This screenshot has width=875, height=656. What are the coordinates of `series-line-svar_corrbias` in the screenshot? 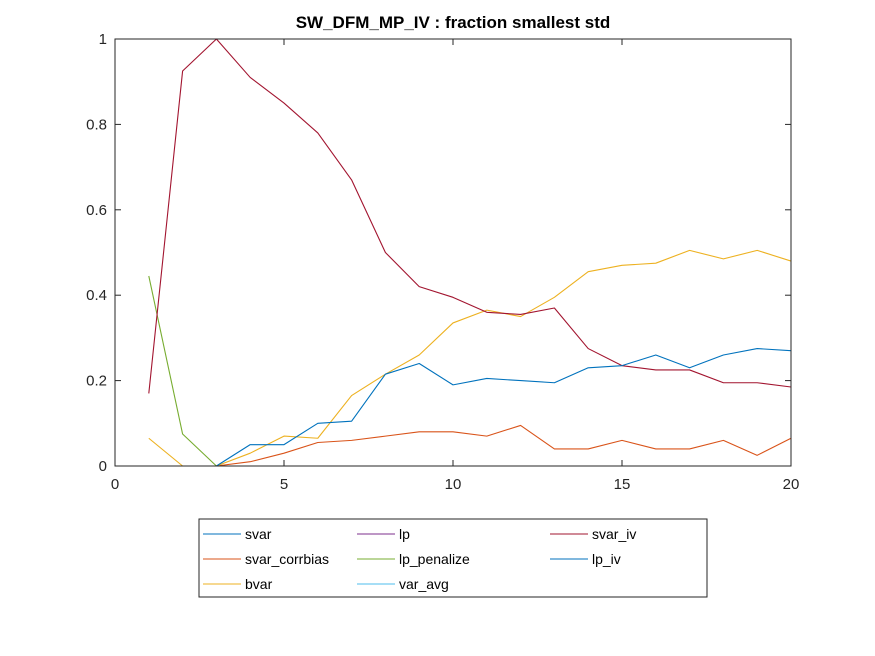 It's located at (470, 445).